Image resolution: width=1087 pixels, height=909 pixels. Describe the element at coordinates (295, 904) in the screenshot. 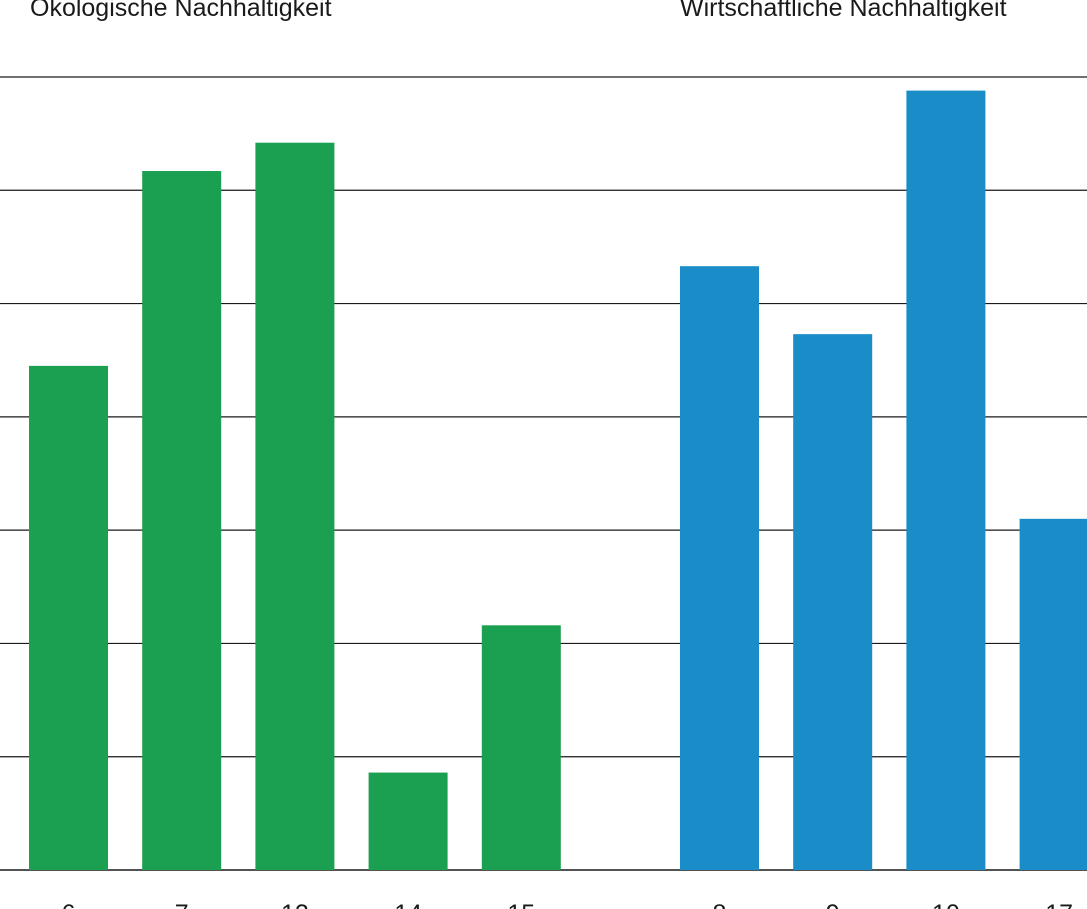

I see `x-tick-label: 12` at that location.